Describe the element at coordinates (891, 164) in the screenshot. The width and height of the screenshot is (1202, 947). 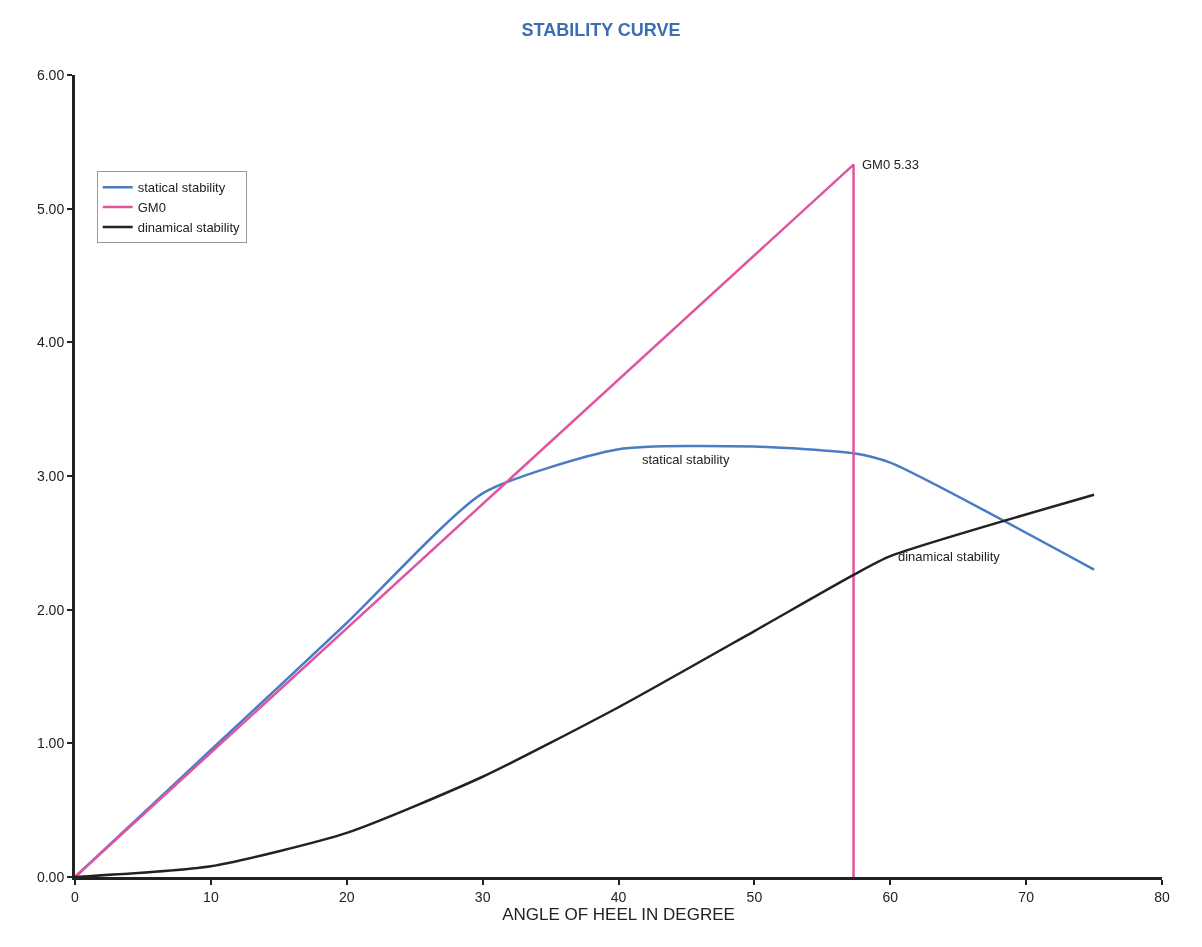
I see `annotation: GM0 5.33` at that location.